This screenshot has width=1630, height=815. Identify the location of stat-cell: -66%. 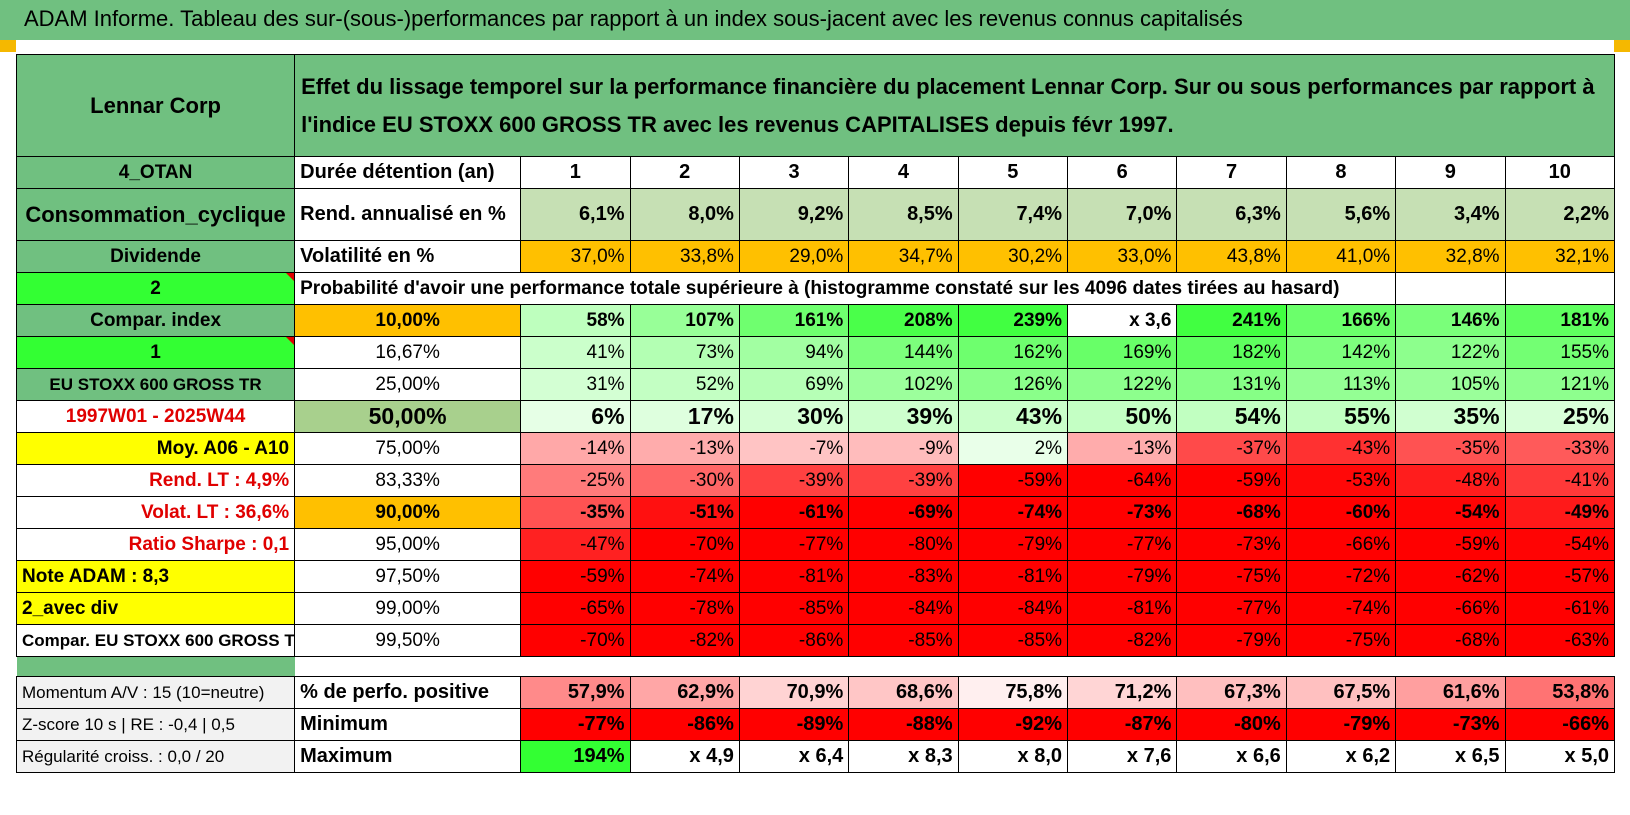
(1560, 724).